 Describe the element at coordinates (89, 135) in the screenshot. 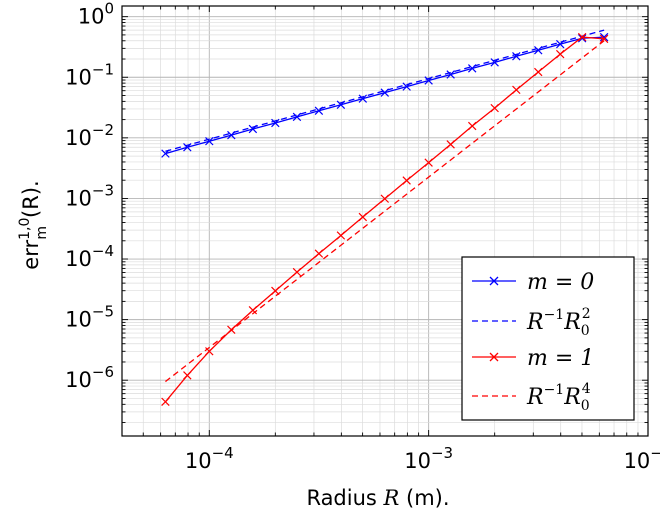

I see `y-tick-label: 10⁻²` at that location.